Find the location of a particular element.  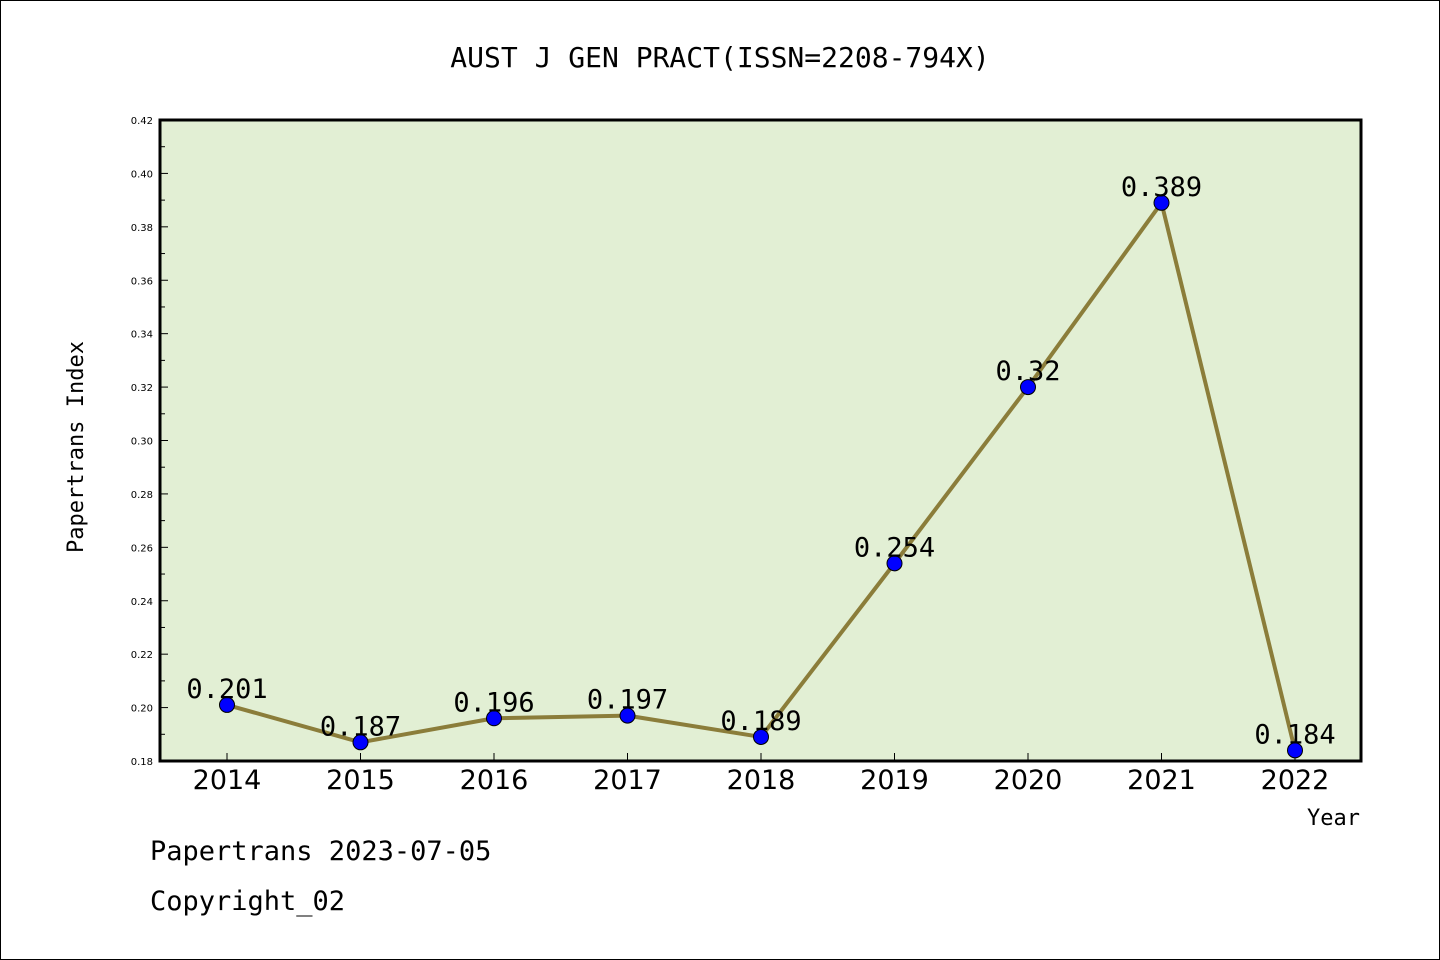

footer-date: Papertrans 2023-07-05 is located at coordinates (321, 851).